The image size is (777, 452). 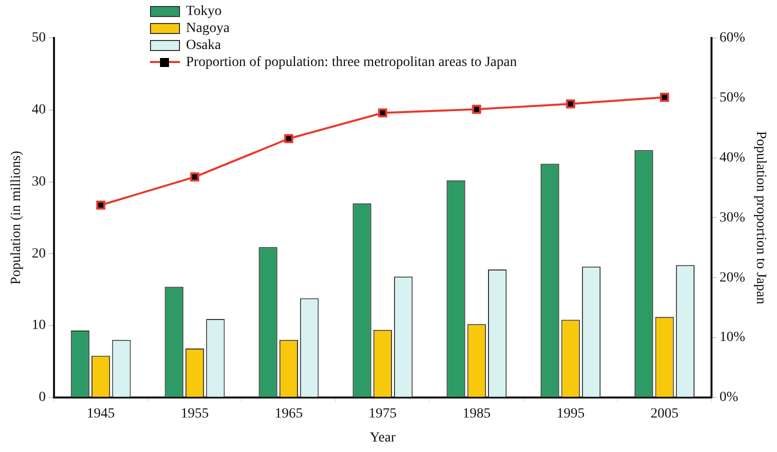 What do you see at coordinates (39, 110) in the screenshot?
I see `y-tick-label: 40` at bounding box center [39, 110].